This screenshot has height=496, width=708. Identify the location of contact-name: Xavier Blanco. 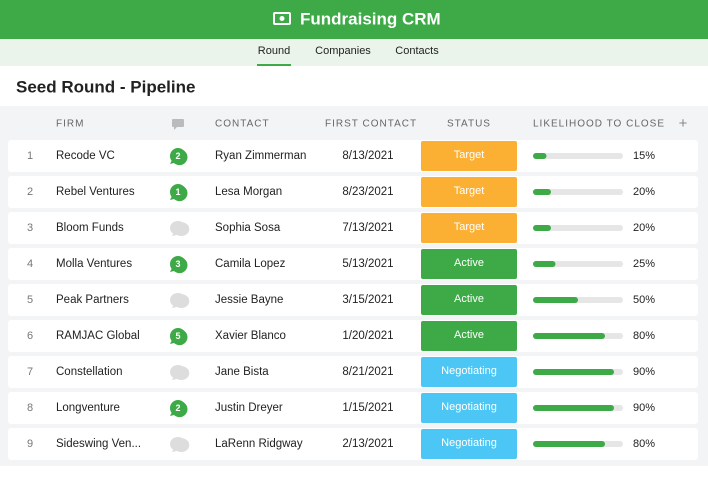
(250, 336).